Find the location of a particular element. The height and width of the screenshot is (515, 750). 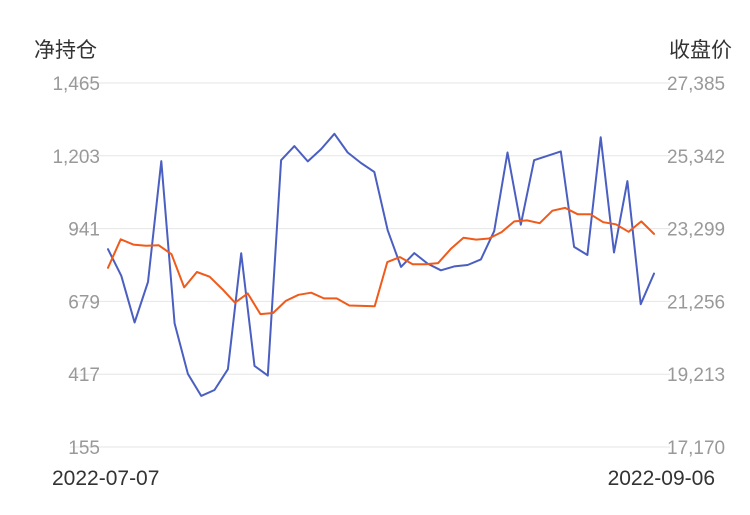

left-axis-title: 净持仓 is located at coordinates (65, 50).